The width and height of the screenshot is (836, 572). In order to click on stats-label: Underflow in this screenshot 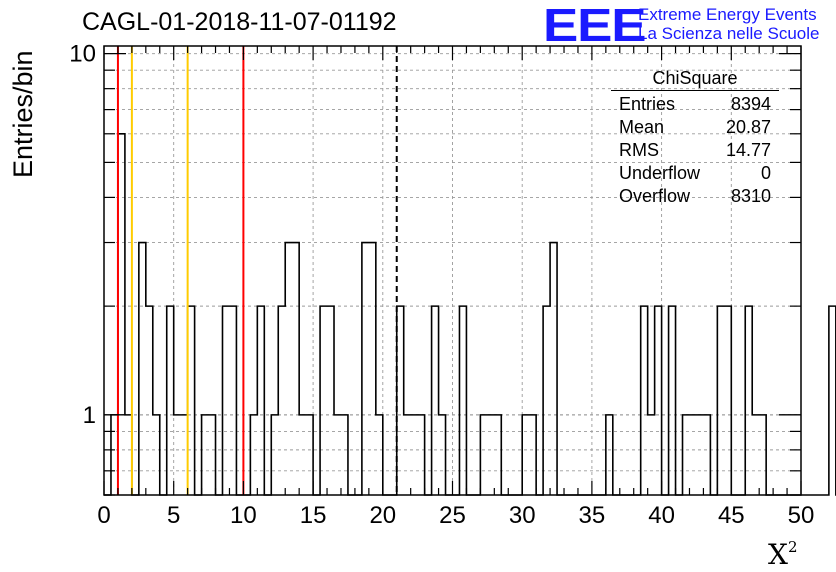, I will do `click(660, 173)`.